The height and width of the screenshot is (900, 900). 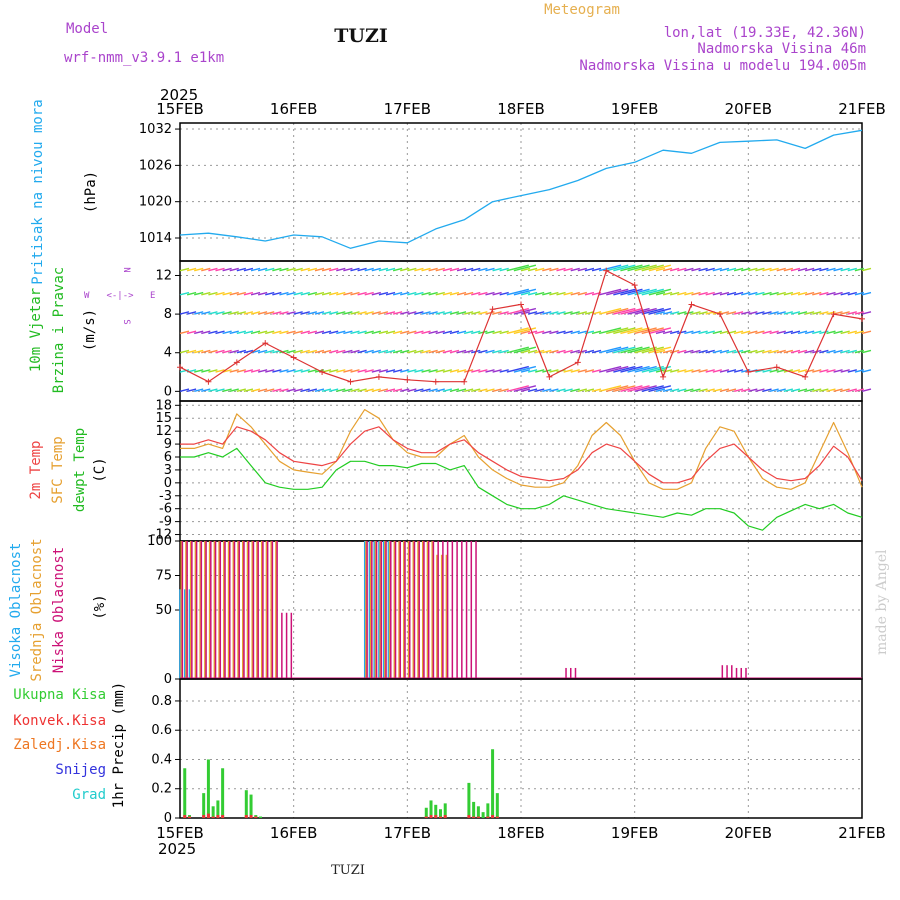 What do you see at coordinates (58, 469) in the screenshot?
I see `temp-label-sfc: SFC Temp` at bounding box center [58, 469].